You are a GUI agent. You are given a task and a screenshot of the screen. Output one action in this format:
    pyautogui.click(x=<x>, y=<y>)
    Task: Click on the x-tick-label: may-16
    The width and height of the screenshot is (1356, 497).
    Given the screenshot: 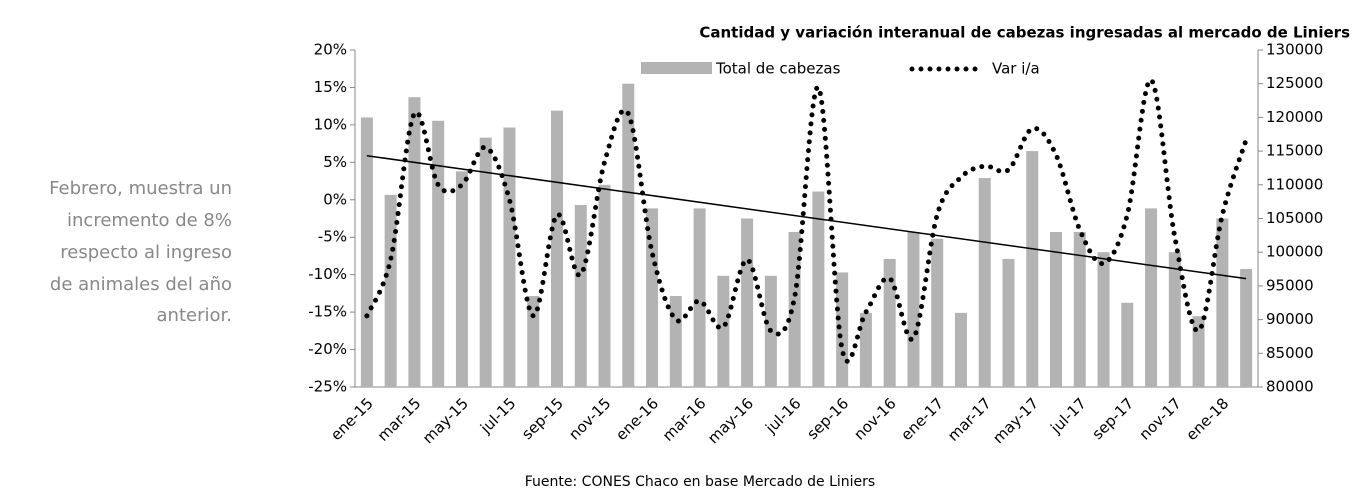 What is the action you would take?
    pyautogui.click(x=730, y=420)
    